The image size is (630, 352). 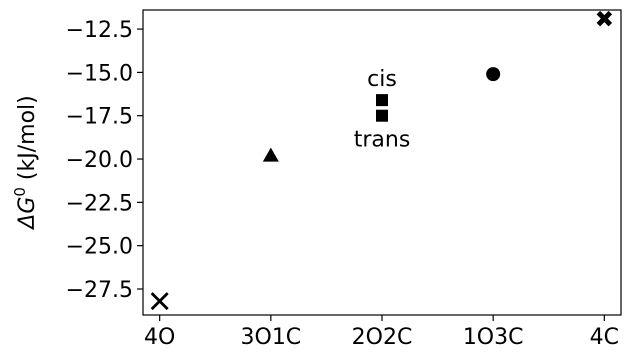 I want to click on y-tick-label: −25.0, so click(x=99, y=247).